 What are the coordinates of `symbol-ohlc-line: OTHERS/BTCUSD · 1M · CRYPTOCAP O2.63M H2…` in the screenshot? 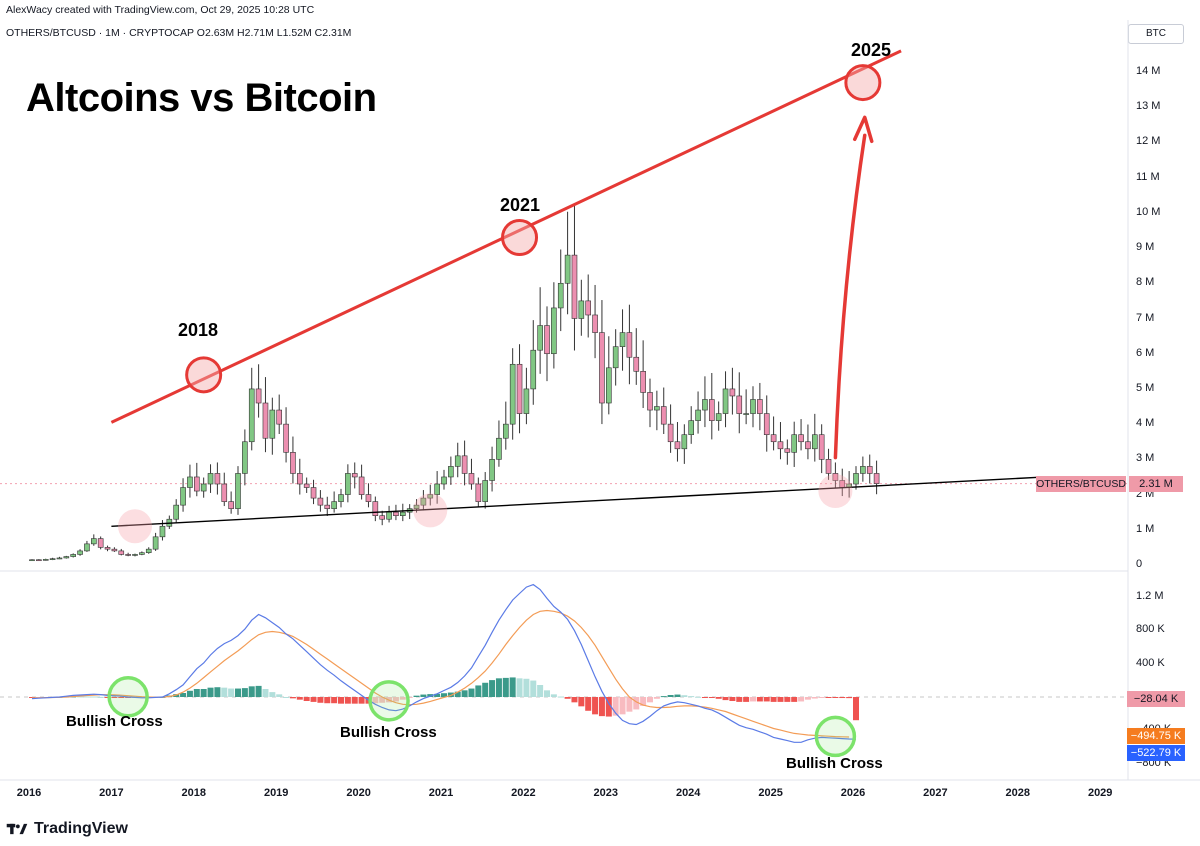 It's located at (179, 33).